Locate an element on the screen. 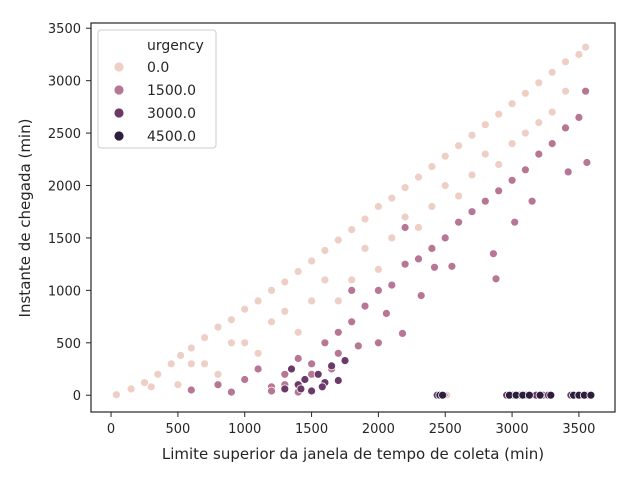 The image size is (640, 484). legend-label: 3000.0 is located at coordinates (171, 114).